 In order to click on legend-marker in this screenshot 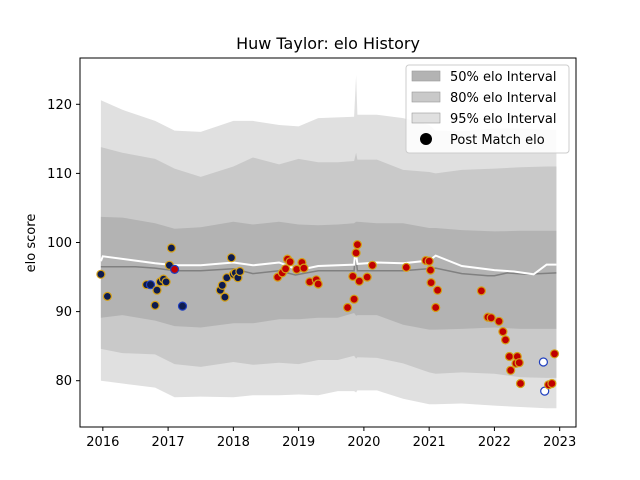, I will do `click(426, 139)`.